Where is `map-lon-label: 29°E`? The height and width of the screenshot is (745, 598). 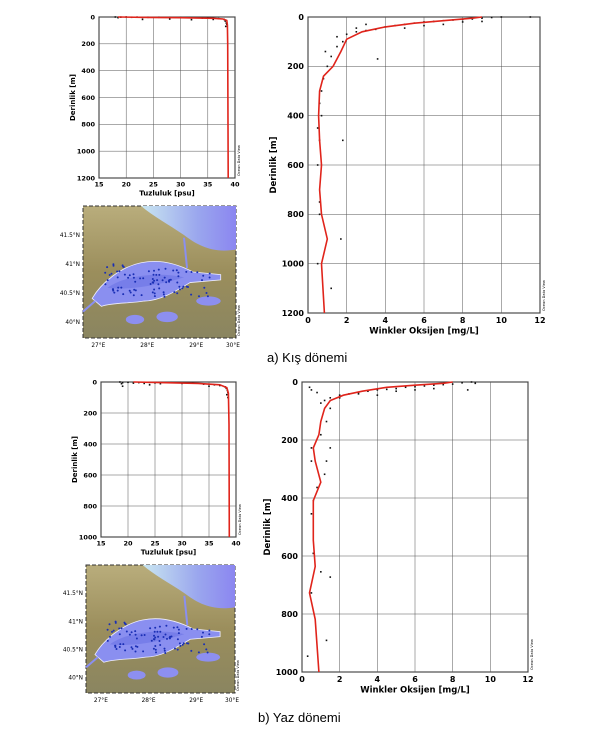
map-lon-label: 29°E is located at coordinates (196, 701).